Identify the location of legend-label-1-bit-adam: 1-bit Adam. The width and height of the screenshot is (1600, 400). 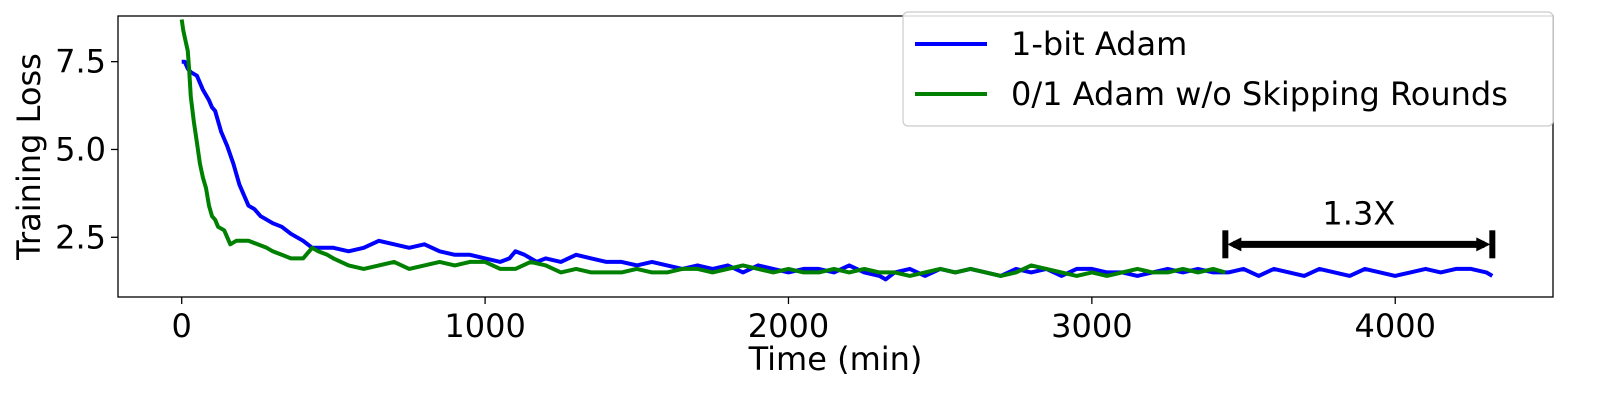
(1099, 44).